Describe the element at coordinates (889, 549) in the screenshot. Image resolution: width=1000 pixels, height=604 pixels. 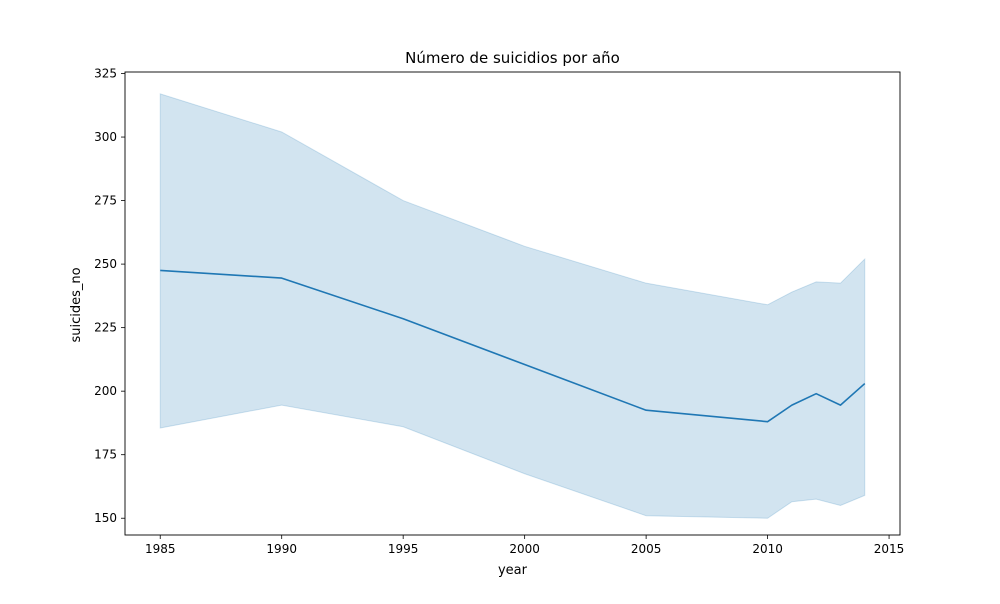
I see `x-tick-label: 2015` at that location.